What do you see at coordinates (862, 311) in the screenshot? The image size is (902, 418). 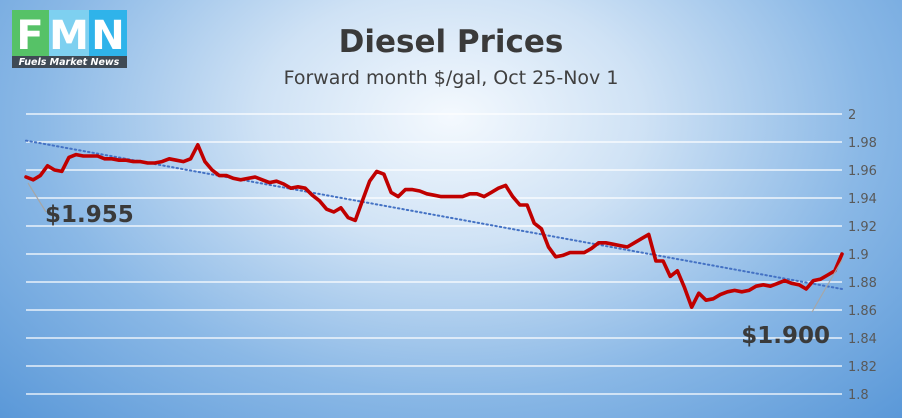 I see `y-tick-label: 1.86` at bounding box center [862, 311].